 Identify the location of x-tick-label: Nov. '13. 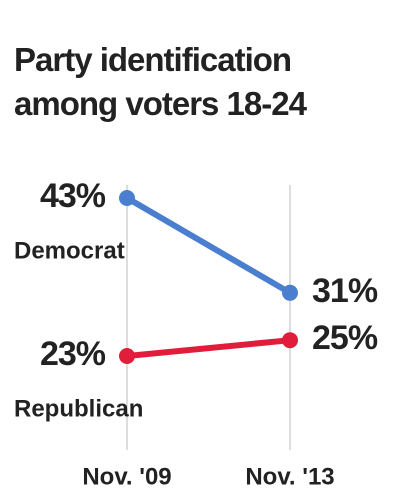
(289, 476).